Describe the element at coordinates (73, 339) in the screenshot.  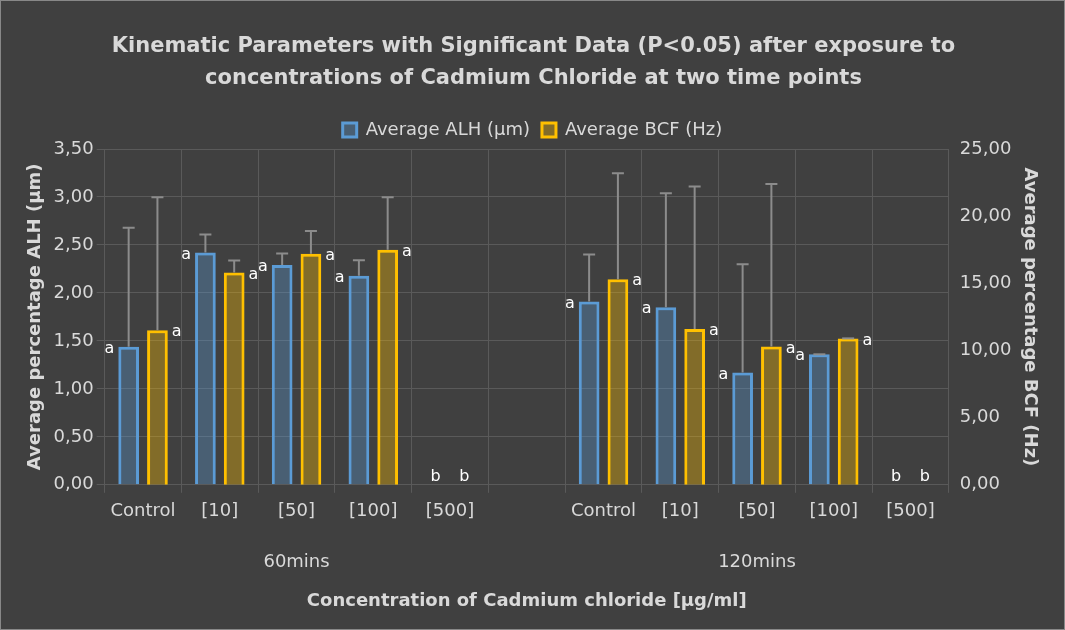
I see `y-tick-label: 1,50` at that location.